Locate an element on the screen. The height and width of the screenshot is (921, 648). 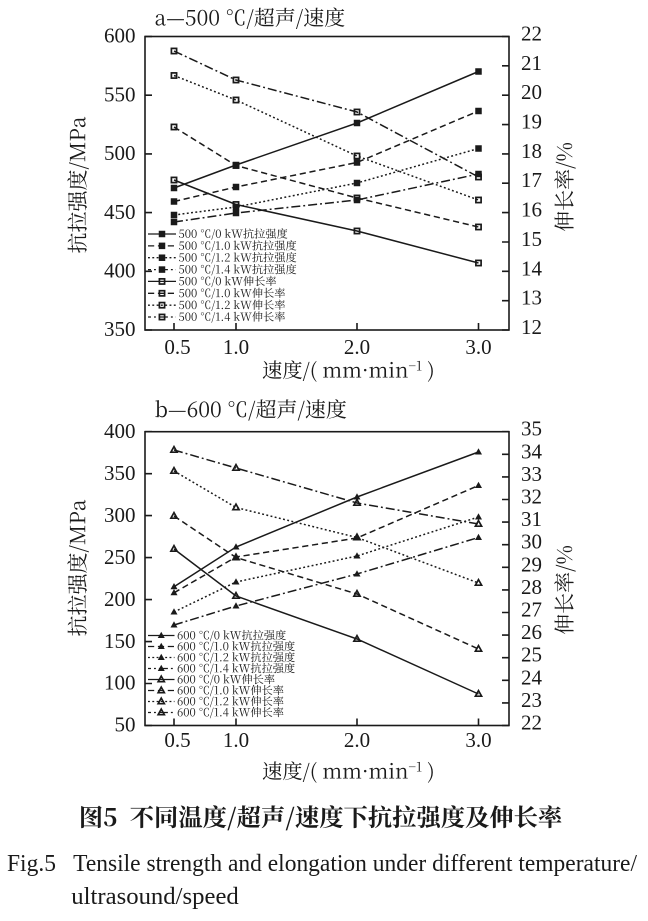
svg-text: 14 is located at coordinates (532, 268).